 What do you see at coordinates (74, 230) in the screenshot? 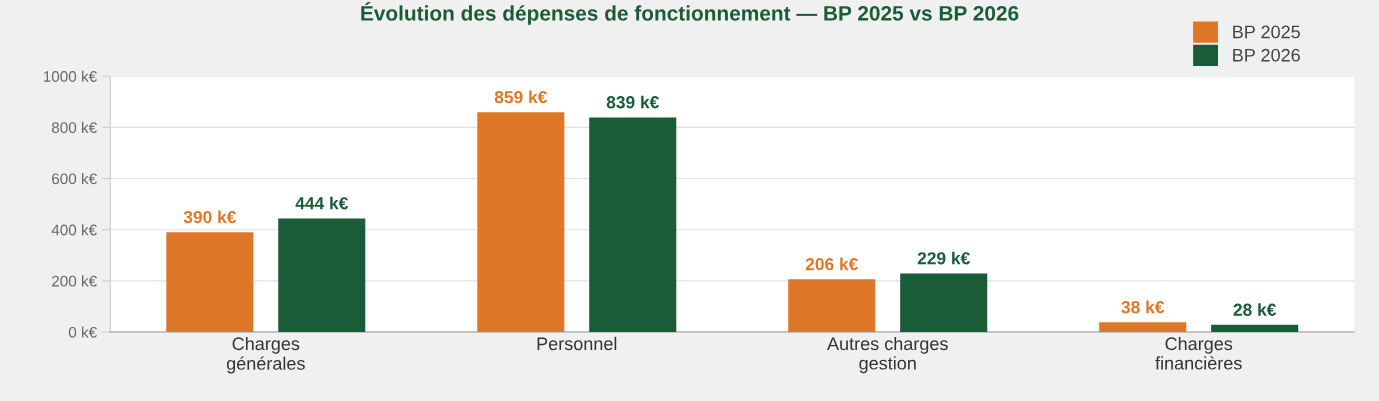
I see `y-tick-label: 400 k€` at bounding box center [74, 230].